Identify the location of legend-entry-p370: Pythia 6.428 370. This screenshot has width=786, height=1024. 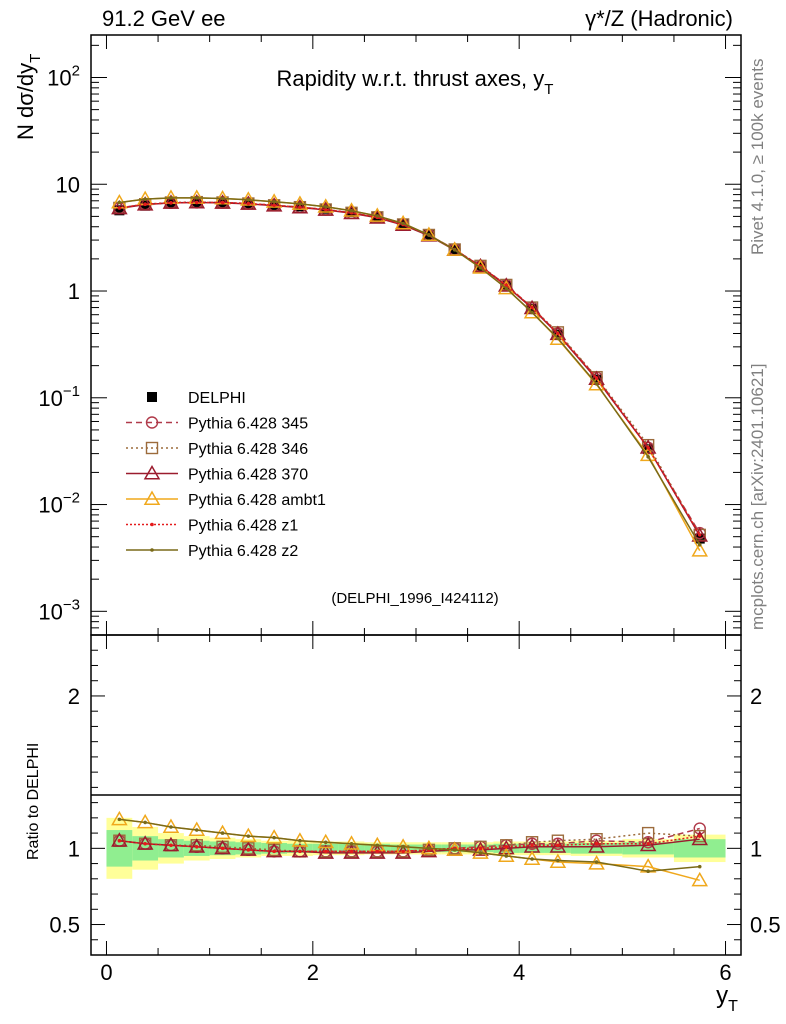
(217, 474).